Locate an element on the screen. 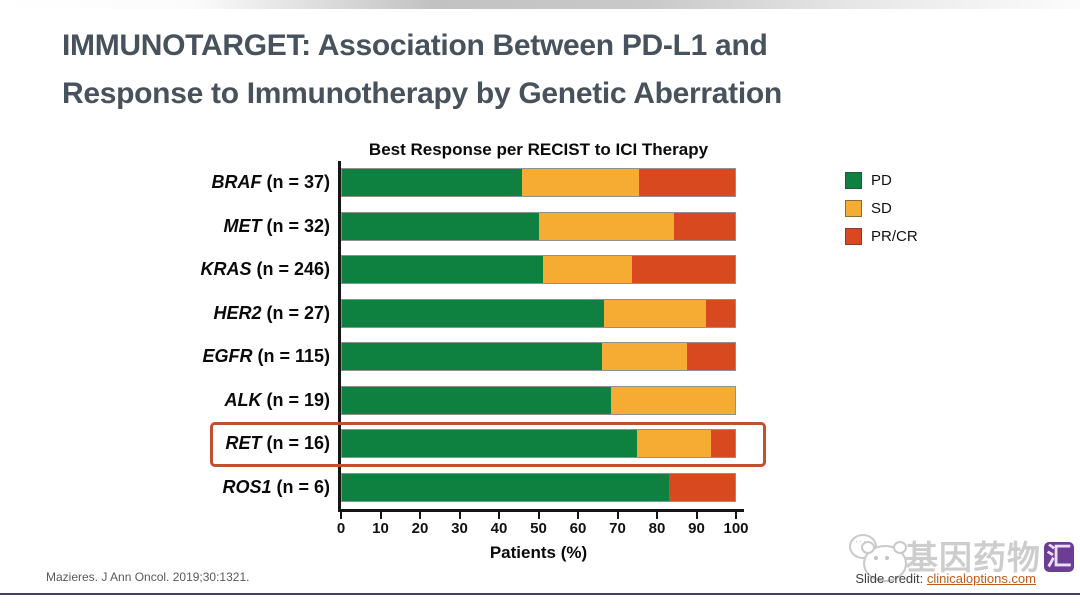  legend-item: PD is located at coordinates (881, 180).